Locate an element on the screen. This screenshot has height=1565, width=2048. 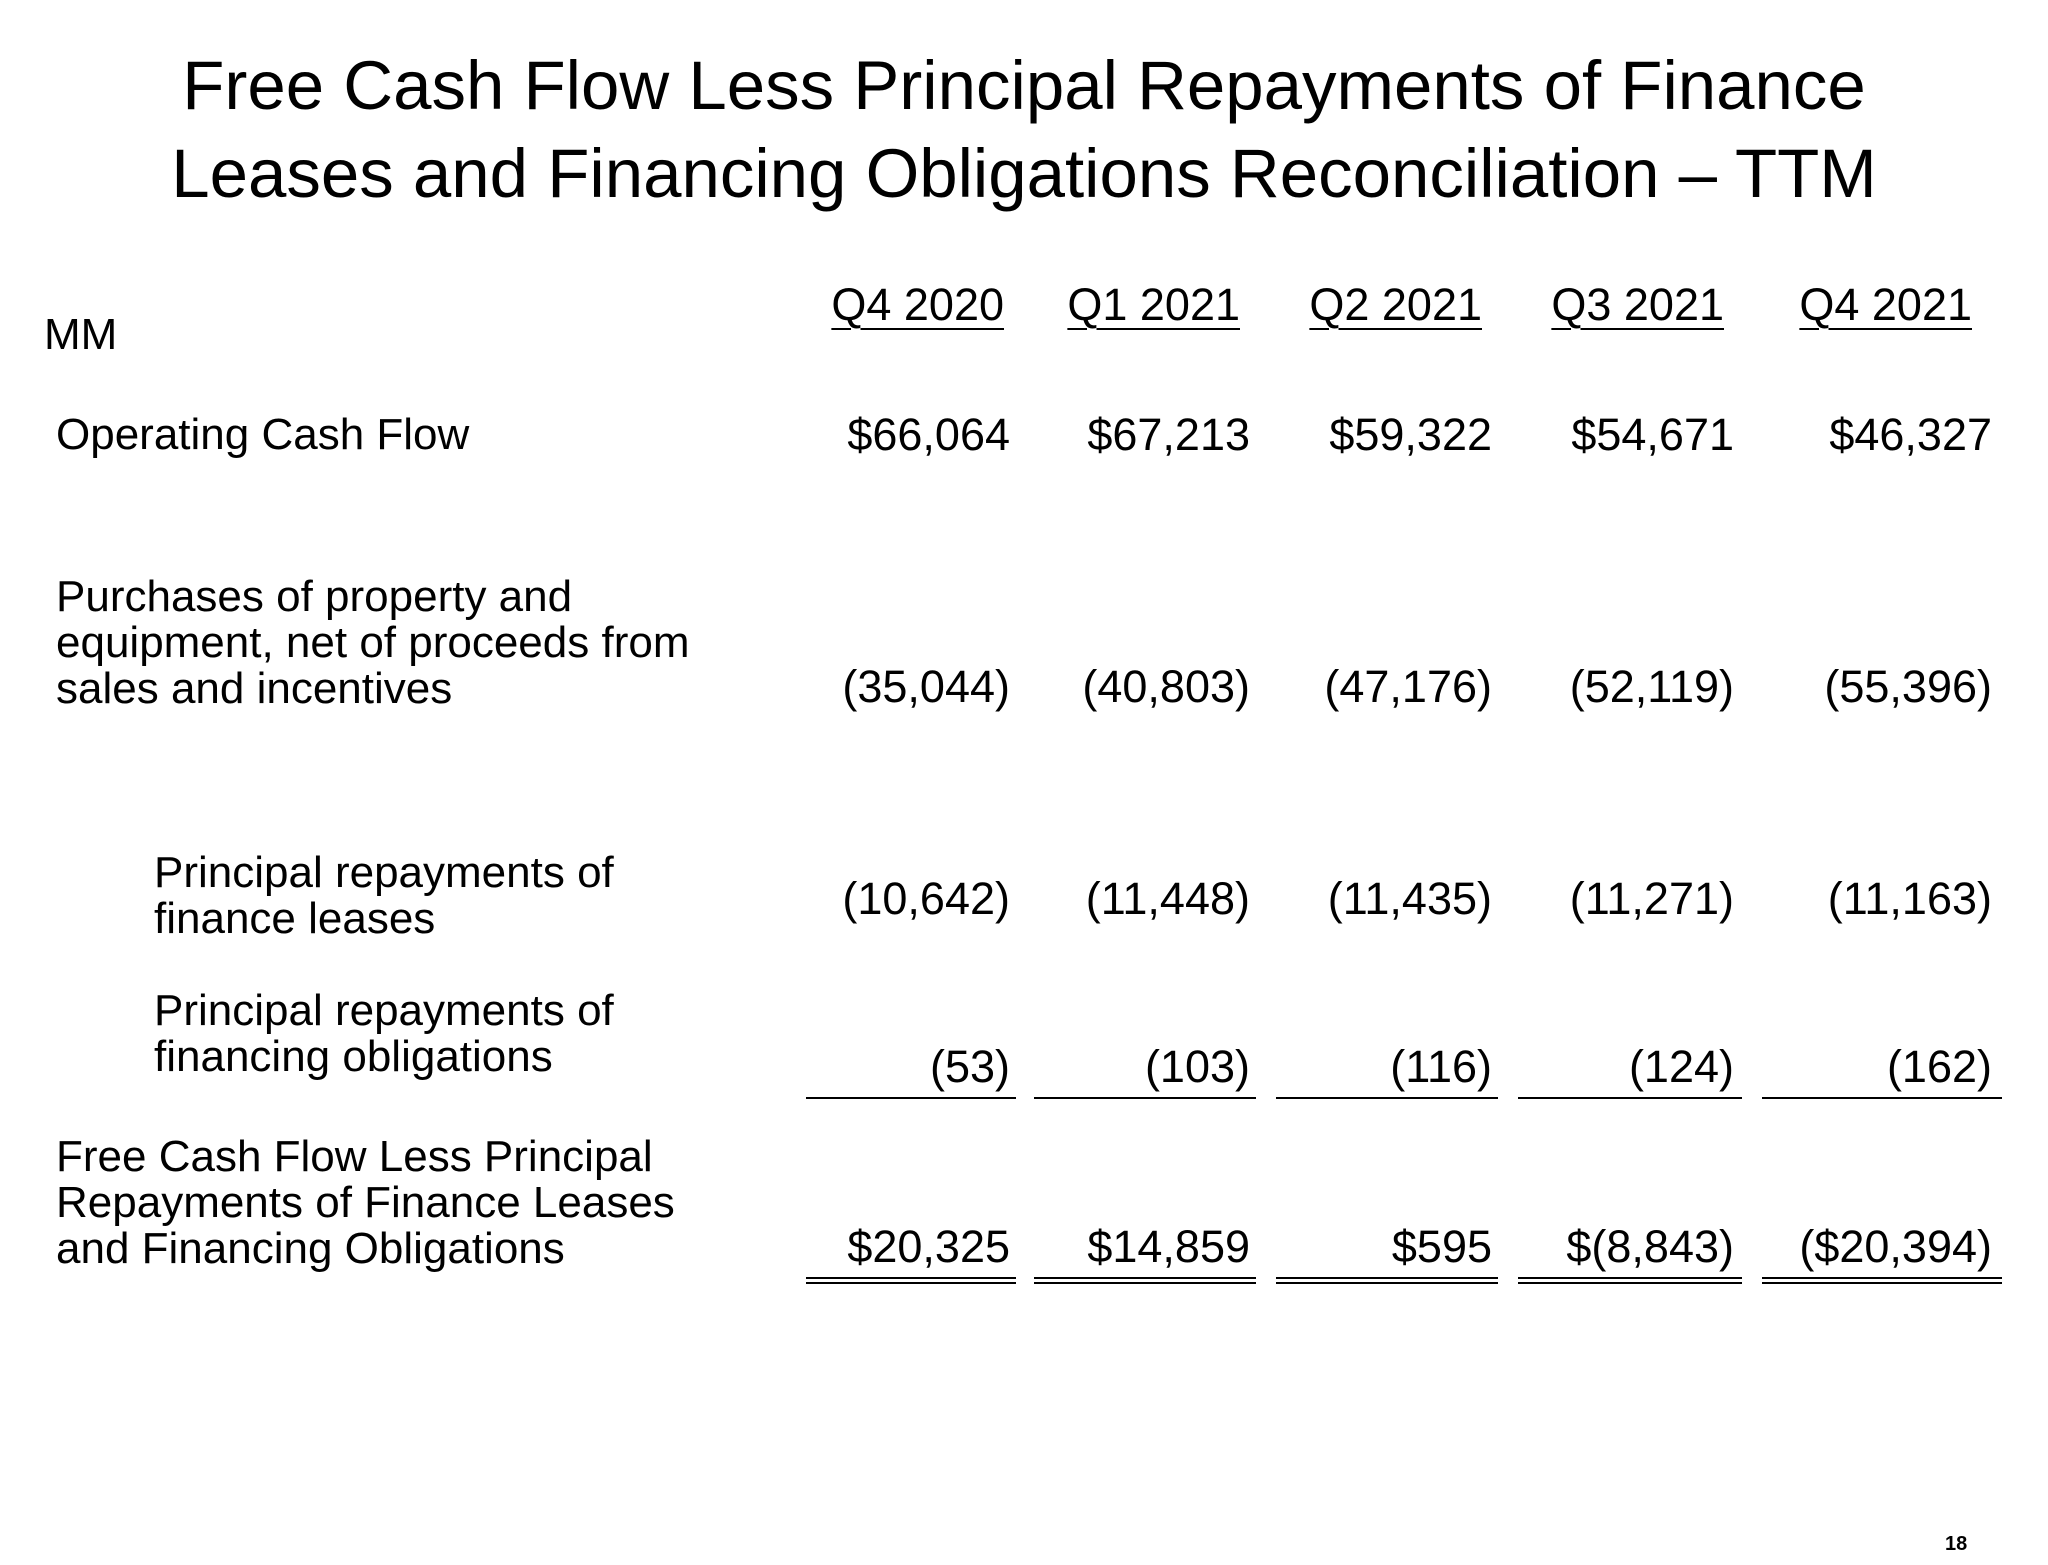
row-label-operating-cash-flow: Operating Cash Flow is located at coordinates (262, 435).